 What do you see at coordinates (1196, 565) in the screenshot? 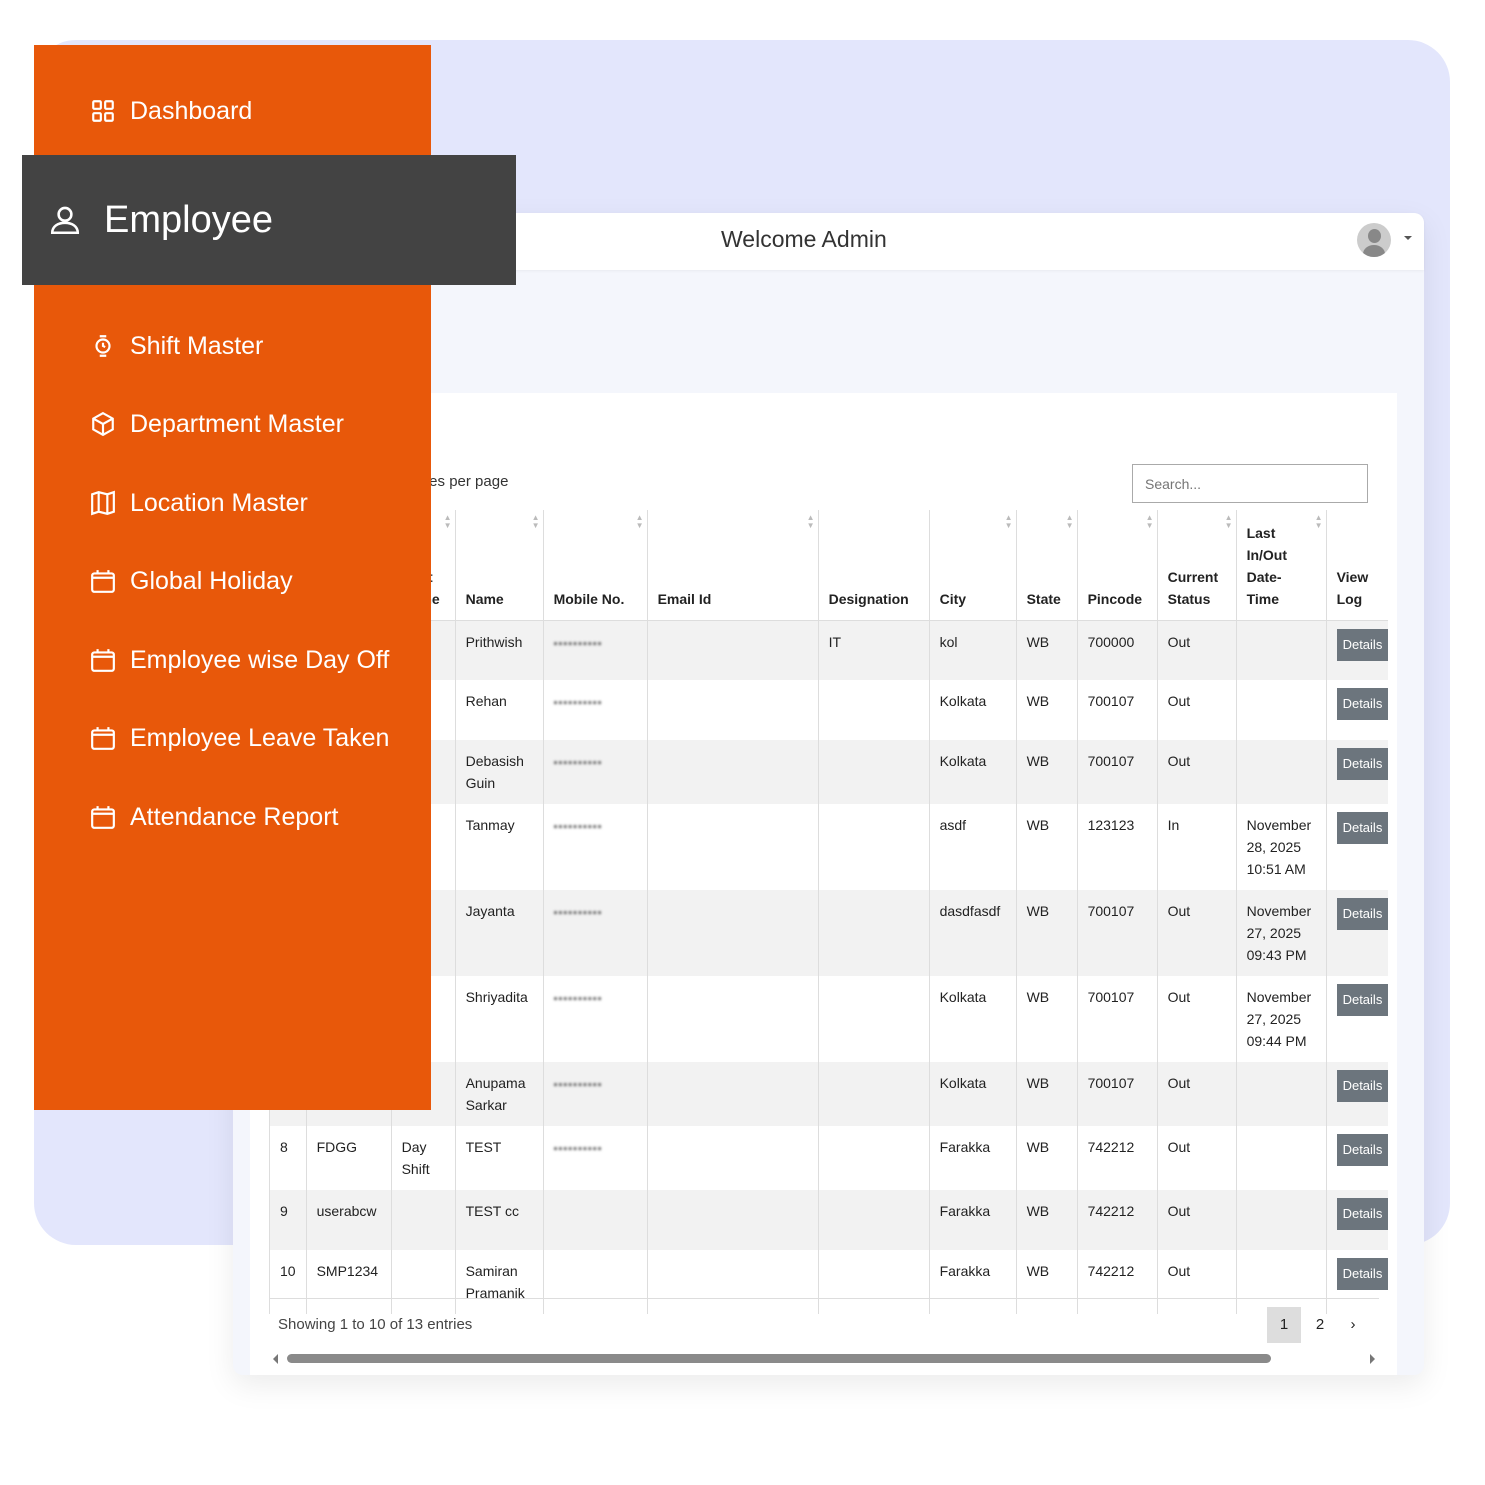
I see `column-header: Current Status ▲ ▼` at bounding box center [1196, 565].